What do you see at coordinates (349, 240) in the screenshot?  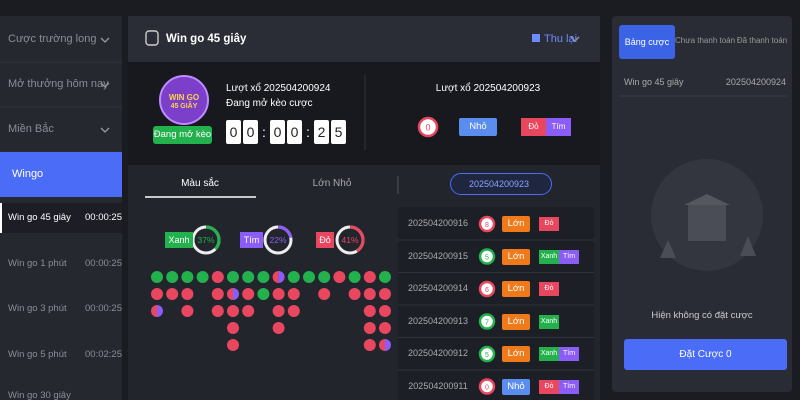 I see `stat-percent: 41%` at bounding box center [349, 240].